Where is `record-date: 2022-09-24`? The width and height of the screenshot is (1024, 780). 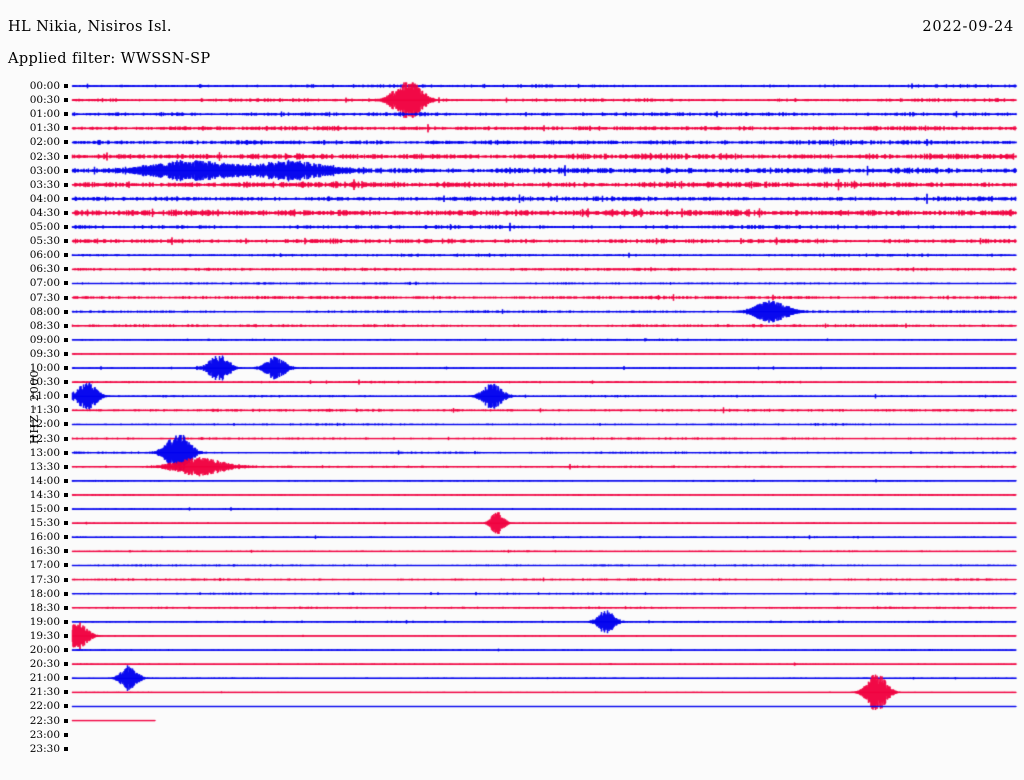 record-date: 2022-09-24 is located at coordinates (968, 27).